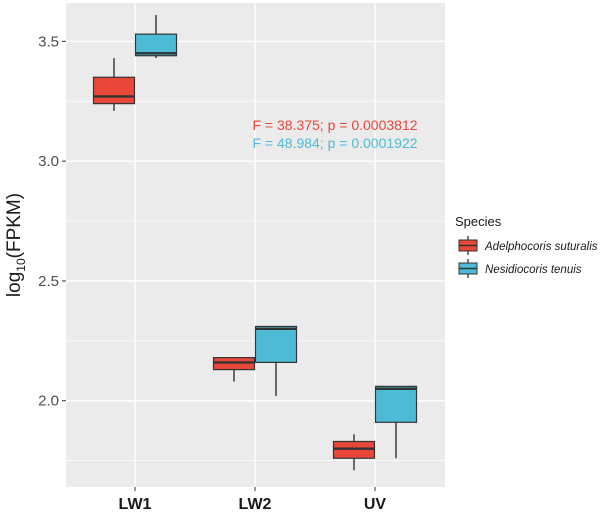 The width and height of the screenshot is (602, 517). What do you see at coordinates (375, 504) in the screenshot?
I see `x-tick-label: UV` at bounding box center [375, 504].